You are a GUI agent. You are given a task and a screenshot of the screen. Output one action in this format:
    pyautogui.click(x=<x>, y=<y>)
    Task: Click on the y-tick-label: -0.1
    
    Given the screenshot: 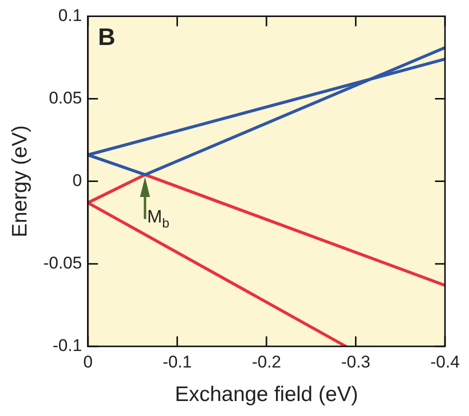 What is the action you would take?
    pyautogui.click(x=67, y=346)
    